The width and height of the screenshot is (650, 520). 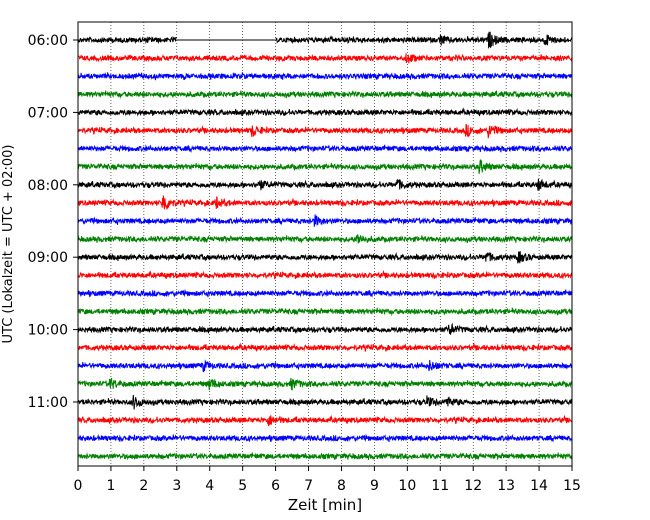 I want to click on y-tick-label: 11:00, so click(x=48, y=403).